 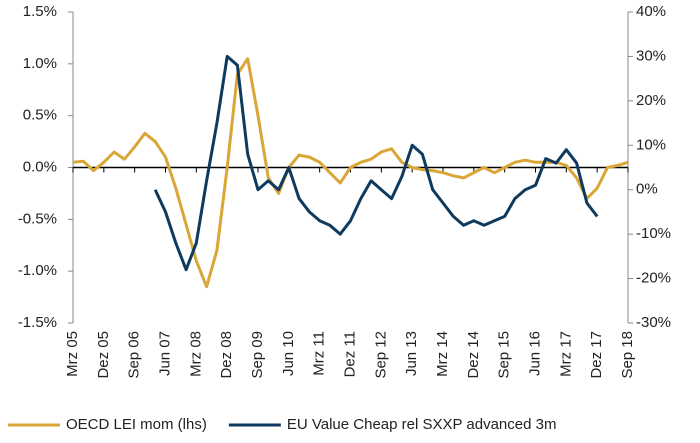 I want to click on y2-tick-label: -30%, so click(x=653, y=322).